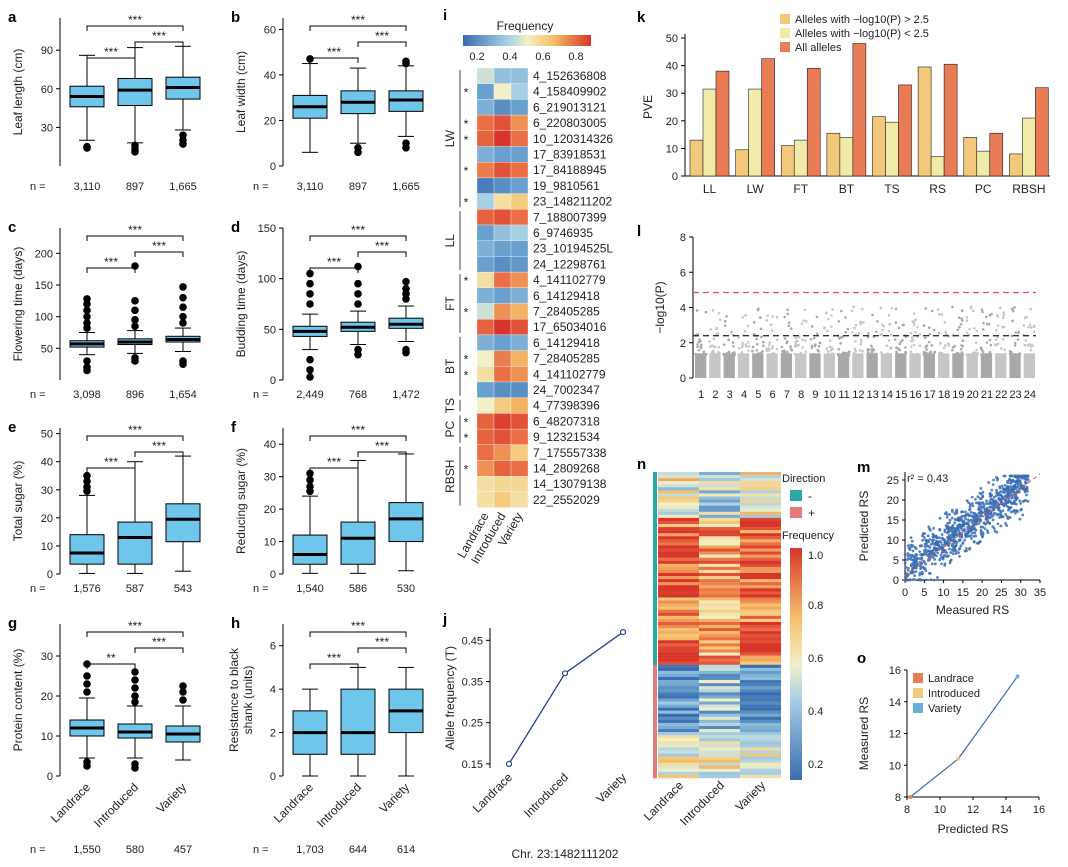  I want to click on bar, so click(924, 121).